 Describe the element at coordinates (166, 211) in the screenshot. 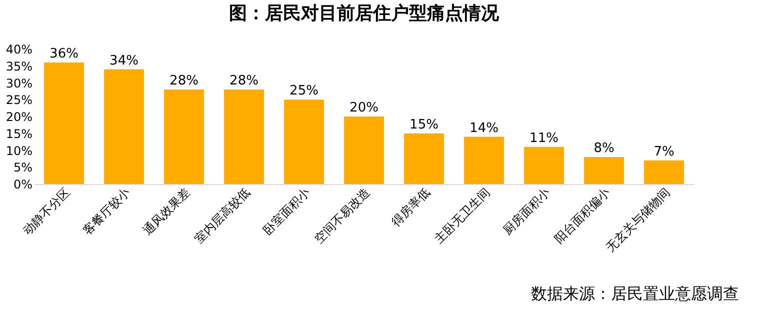

I see `x-tick-label: 通风效果差` at that location.